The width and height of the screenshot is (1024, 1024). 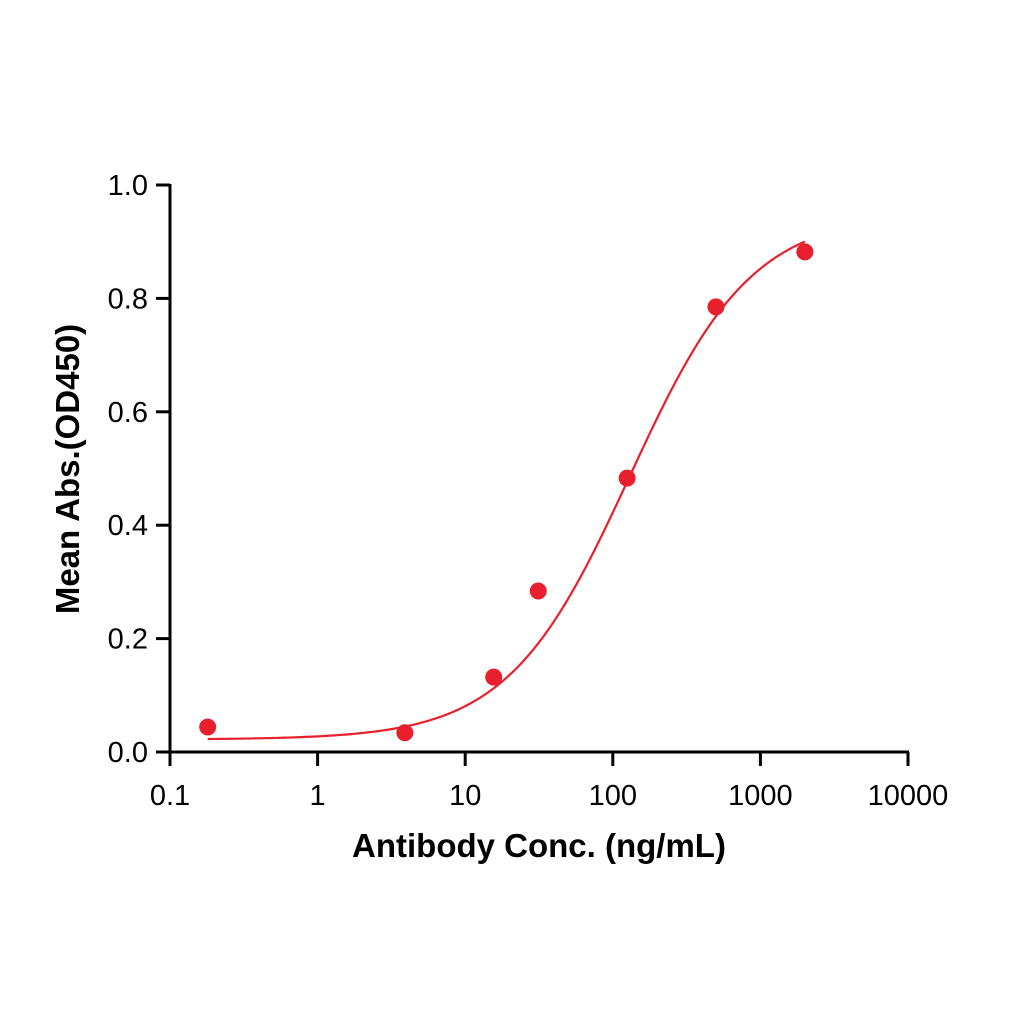 I want to click on y-tick-label: 0.2, so click(x=128, y=640).